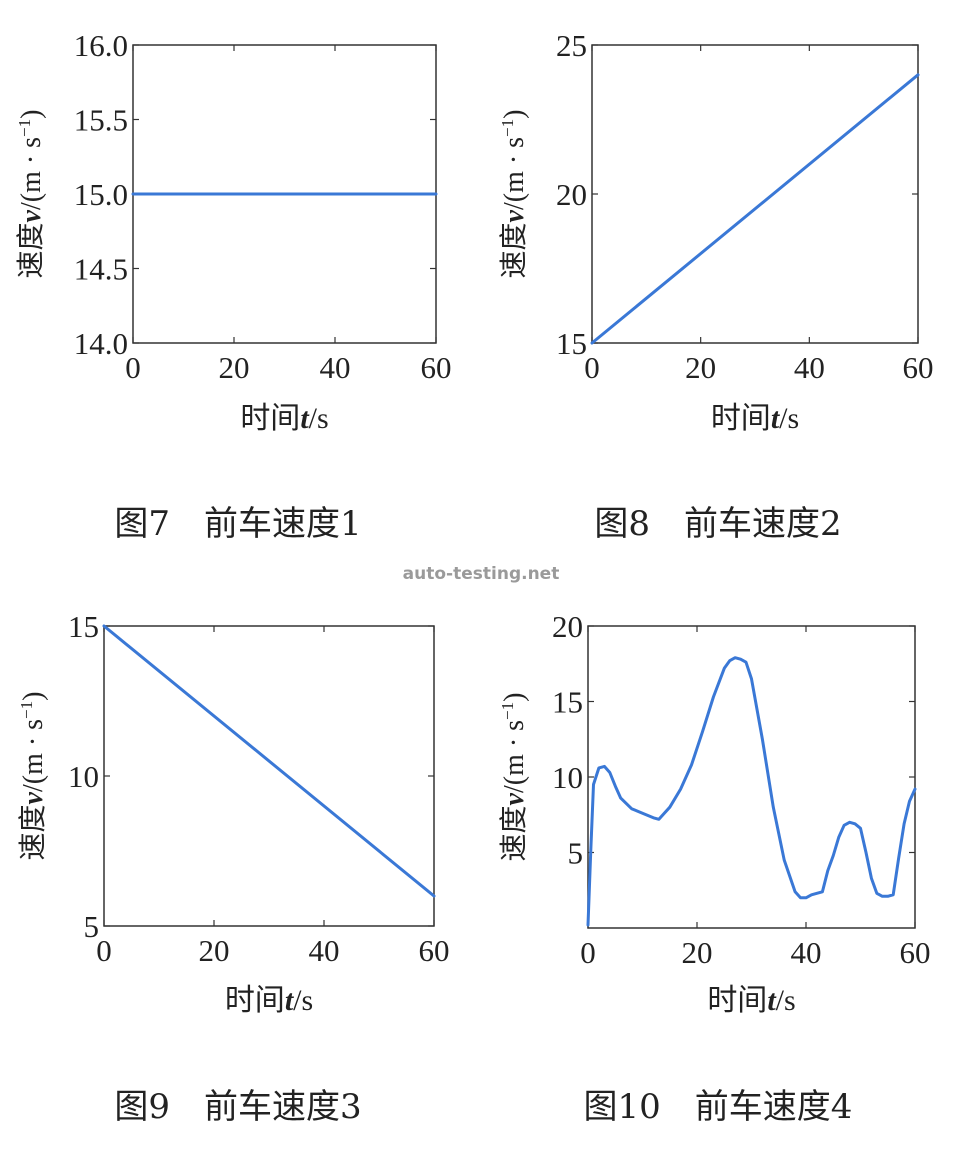  Describe the element at coordinates (718, 1107) in the screenshot. I see `figure-caption: 图10 前车速度4` at that location.